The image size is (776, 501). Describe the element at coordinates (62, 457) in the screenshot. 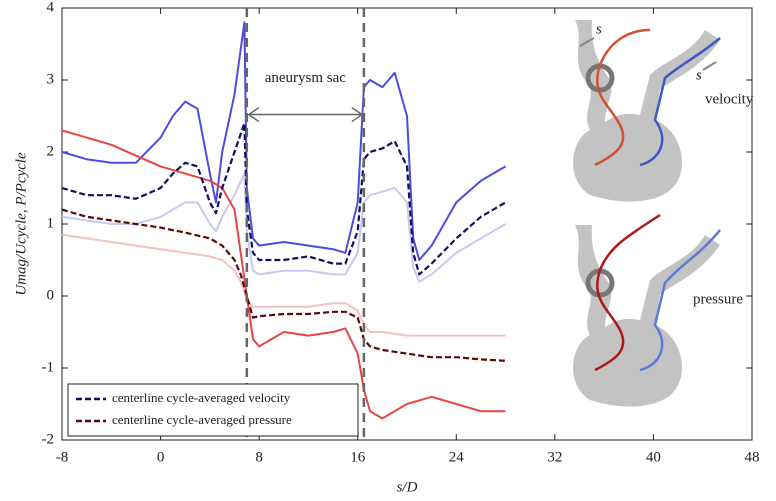

I see `x-tick-label: -8` at that location.